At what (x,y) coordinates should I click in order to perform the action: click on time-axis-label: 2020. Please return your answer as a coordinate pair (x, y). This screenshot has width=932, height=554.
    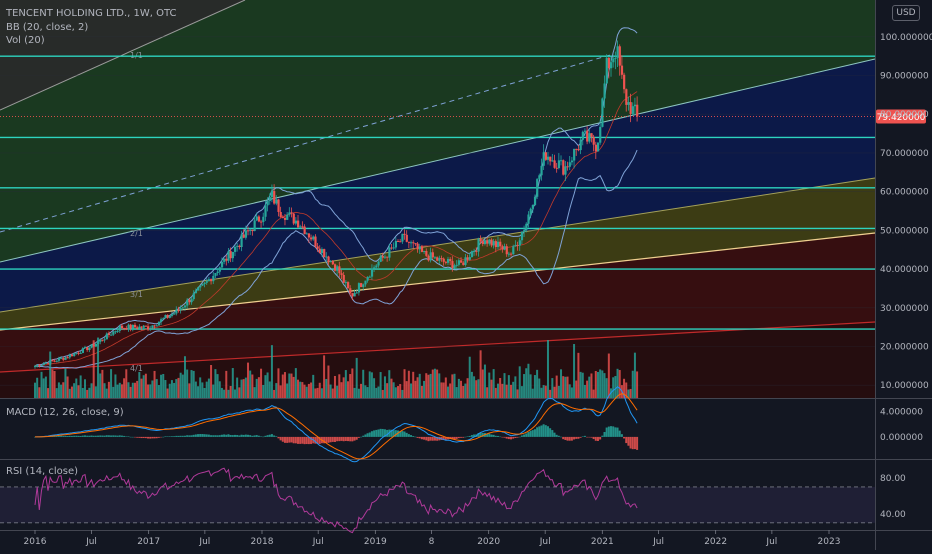
    Looking at the image, I should click on (488, 542).